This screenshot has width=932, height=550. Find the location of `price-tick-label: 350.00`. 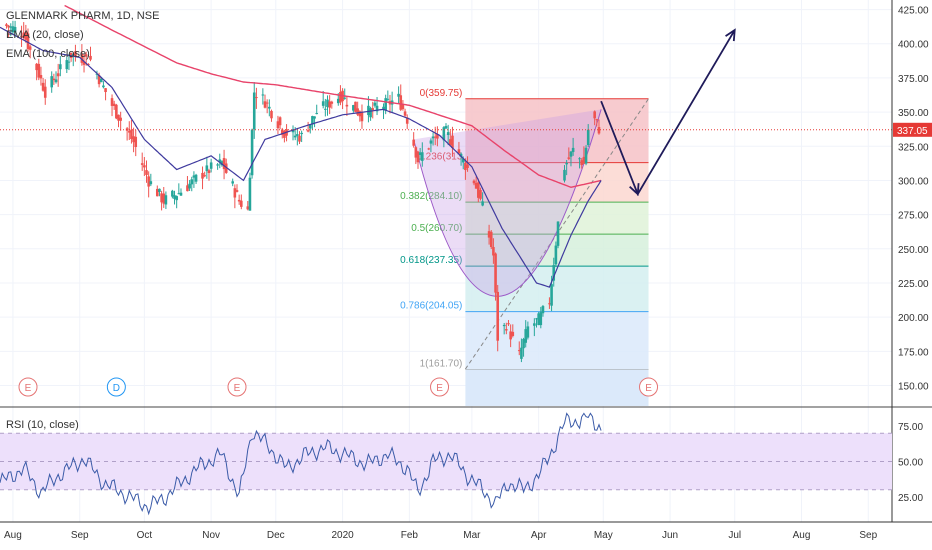

price-tick-label: 350.00 is located at coordinates (913, 113).